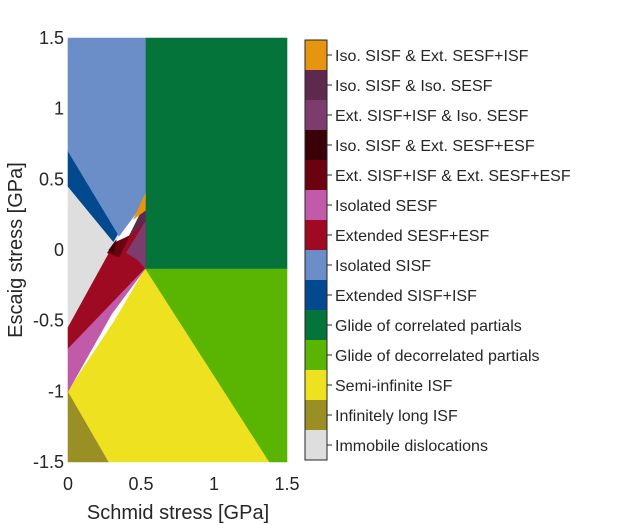  I want to click on legend-label-infinitely-long-isf: Infinitely long ISF, so click(396, 416).